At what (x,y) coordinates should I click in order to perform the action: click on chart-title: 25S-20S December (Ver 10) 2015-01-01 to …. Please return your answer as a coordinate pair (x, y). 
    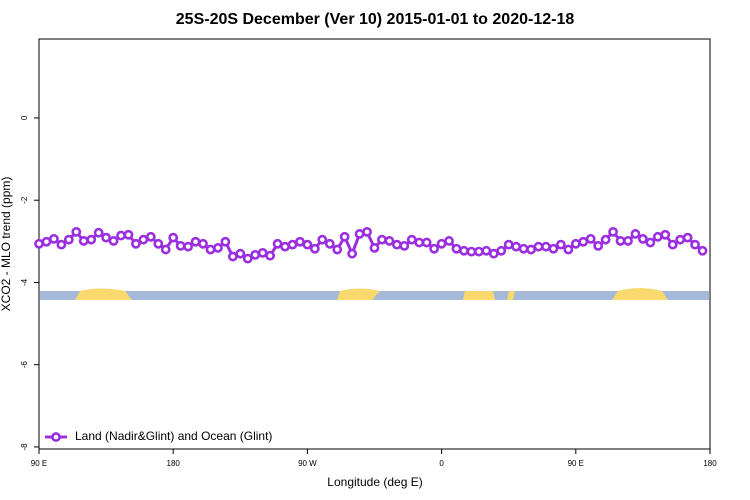
    Looking at the image, I should click on (375, 19).